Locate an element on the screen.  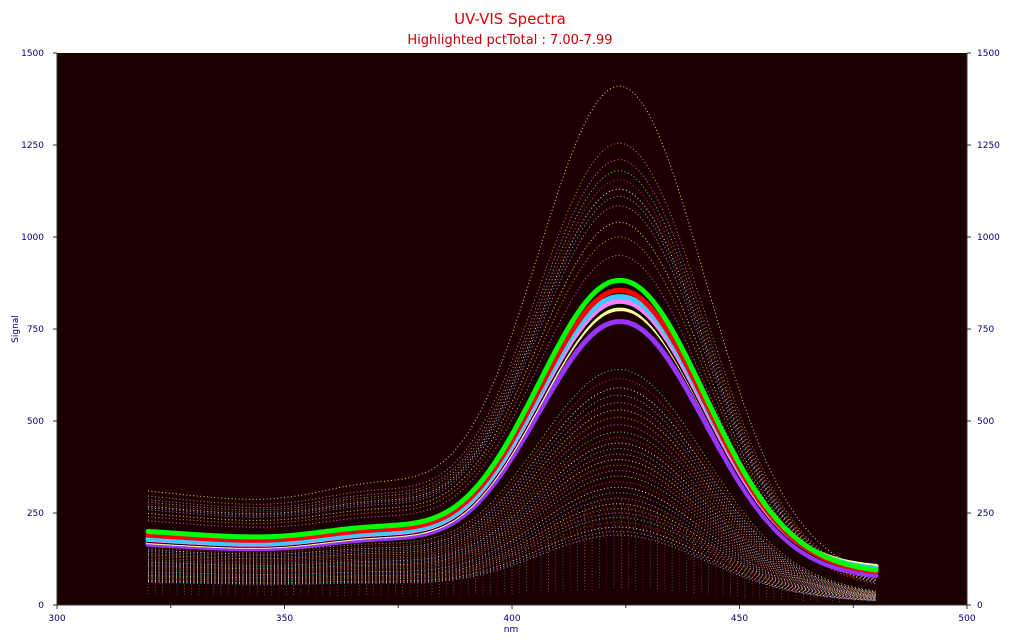
y-tick-label-right: 250 is located at coordinates (985, 514).